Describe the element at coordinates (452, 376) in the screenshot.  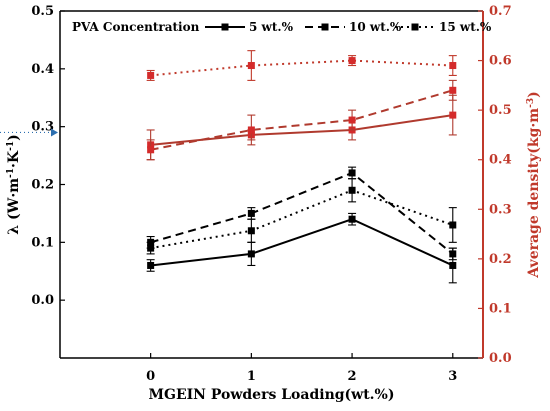
I see `x-tick-label: 3` at that location.